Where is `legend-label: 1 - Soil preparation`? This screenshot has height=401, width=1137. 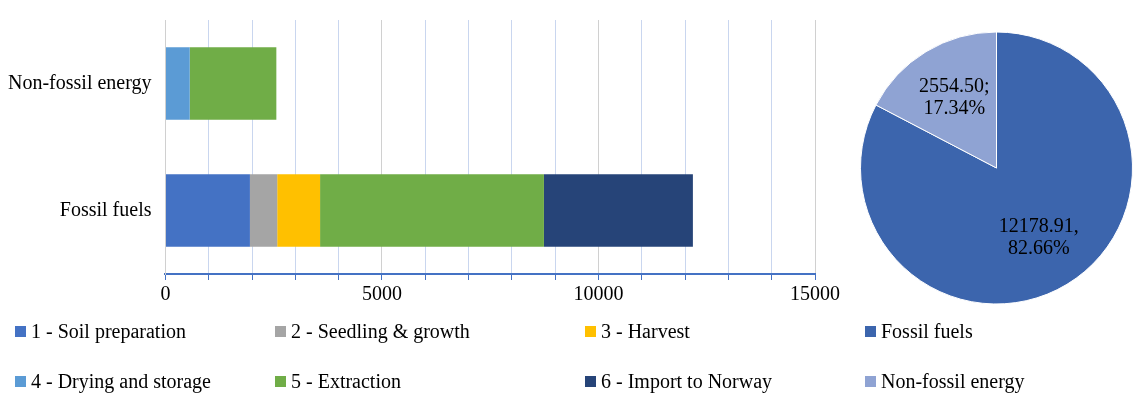 legend-label: 1 - Soil preparation is located at coordinates (108, 331).